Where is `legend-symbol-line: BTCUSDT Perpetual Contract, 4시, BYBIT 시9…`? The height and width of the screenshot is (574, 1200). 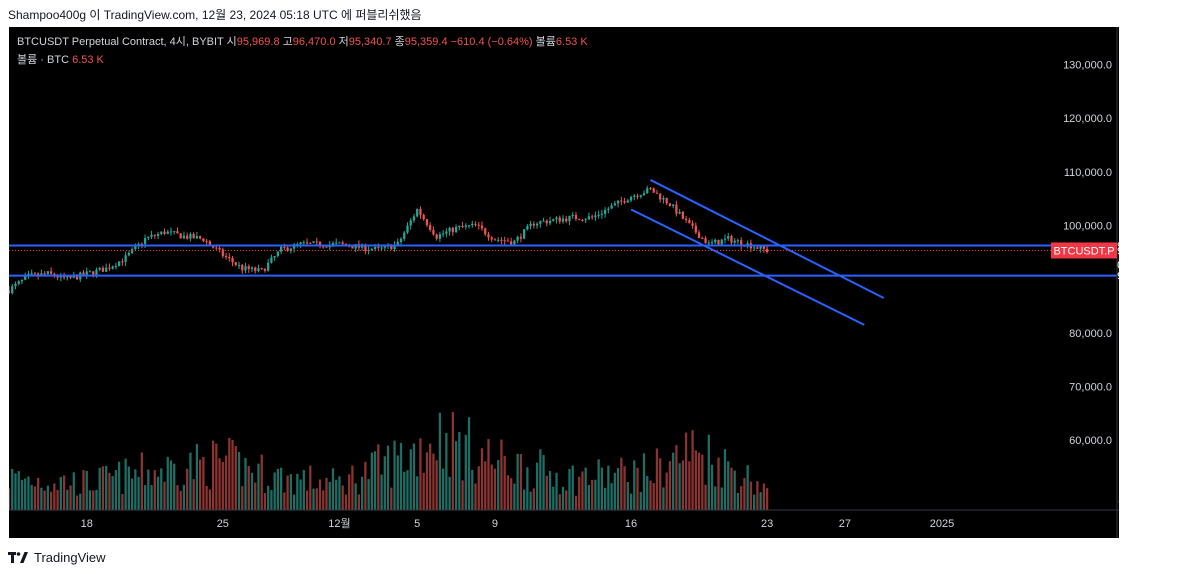
legend-symbol-line: BTCUSDT Perpetual Contract, 4시, BYBIT 시9… is located at coordinates (302, 41).